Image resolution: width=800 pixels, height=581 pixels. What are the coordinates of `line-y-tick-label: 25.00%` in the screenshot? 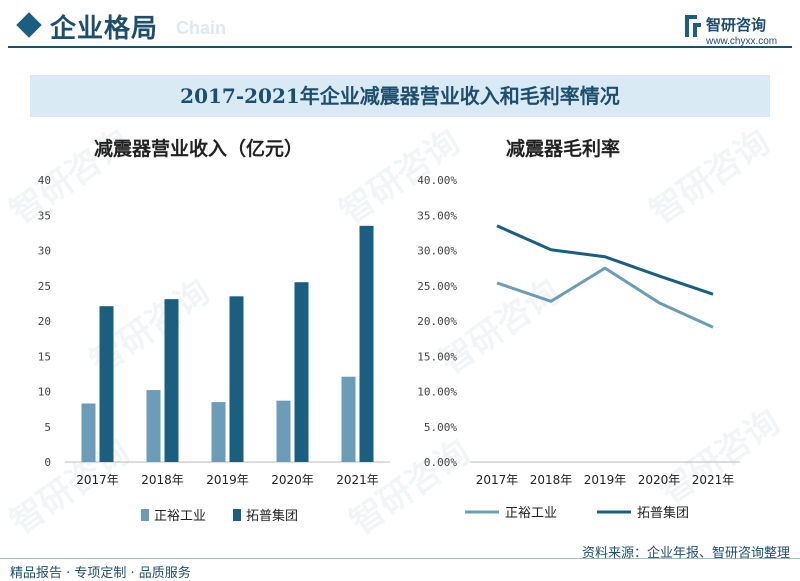 It's located at (437, 286).